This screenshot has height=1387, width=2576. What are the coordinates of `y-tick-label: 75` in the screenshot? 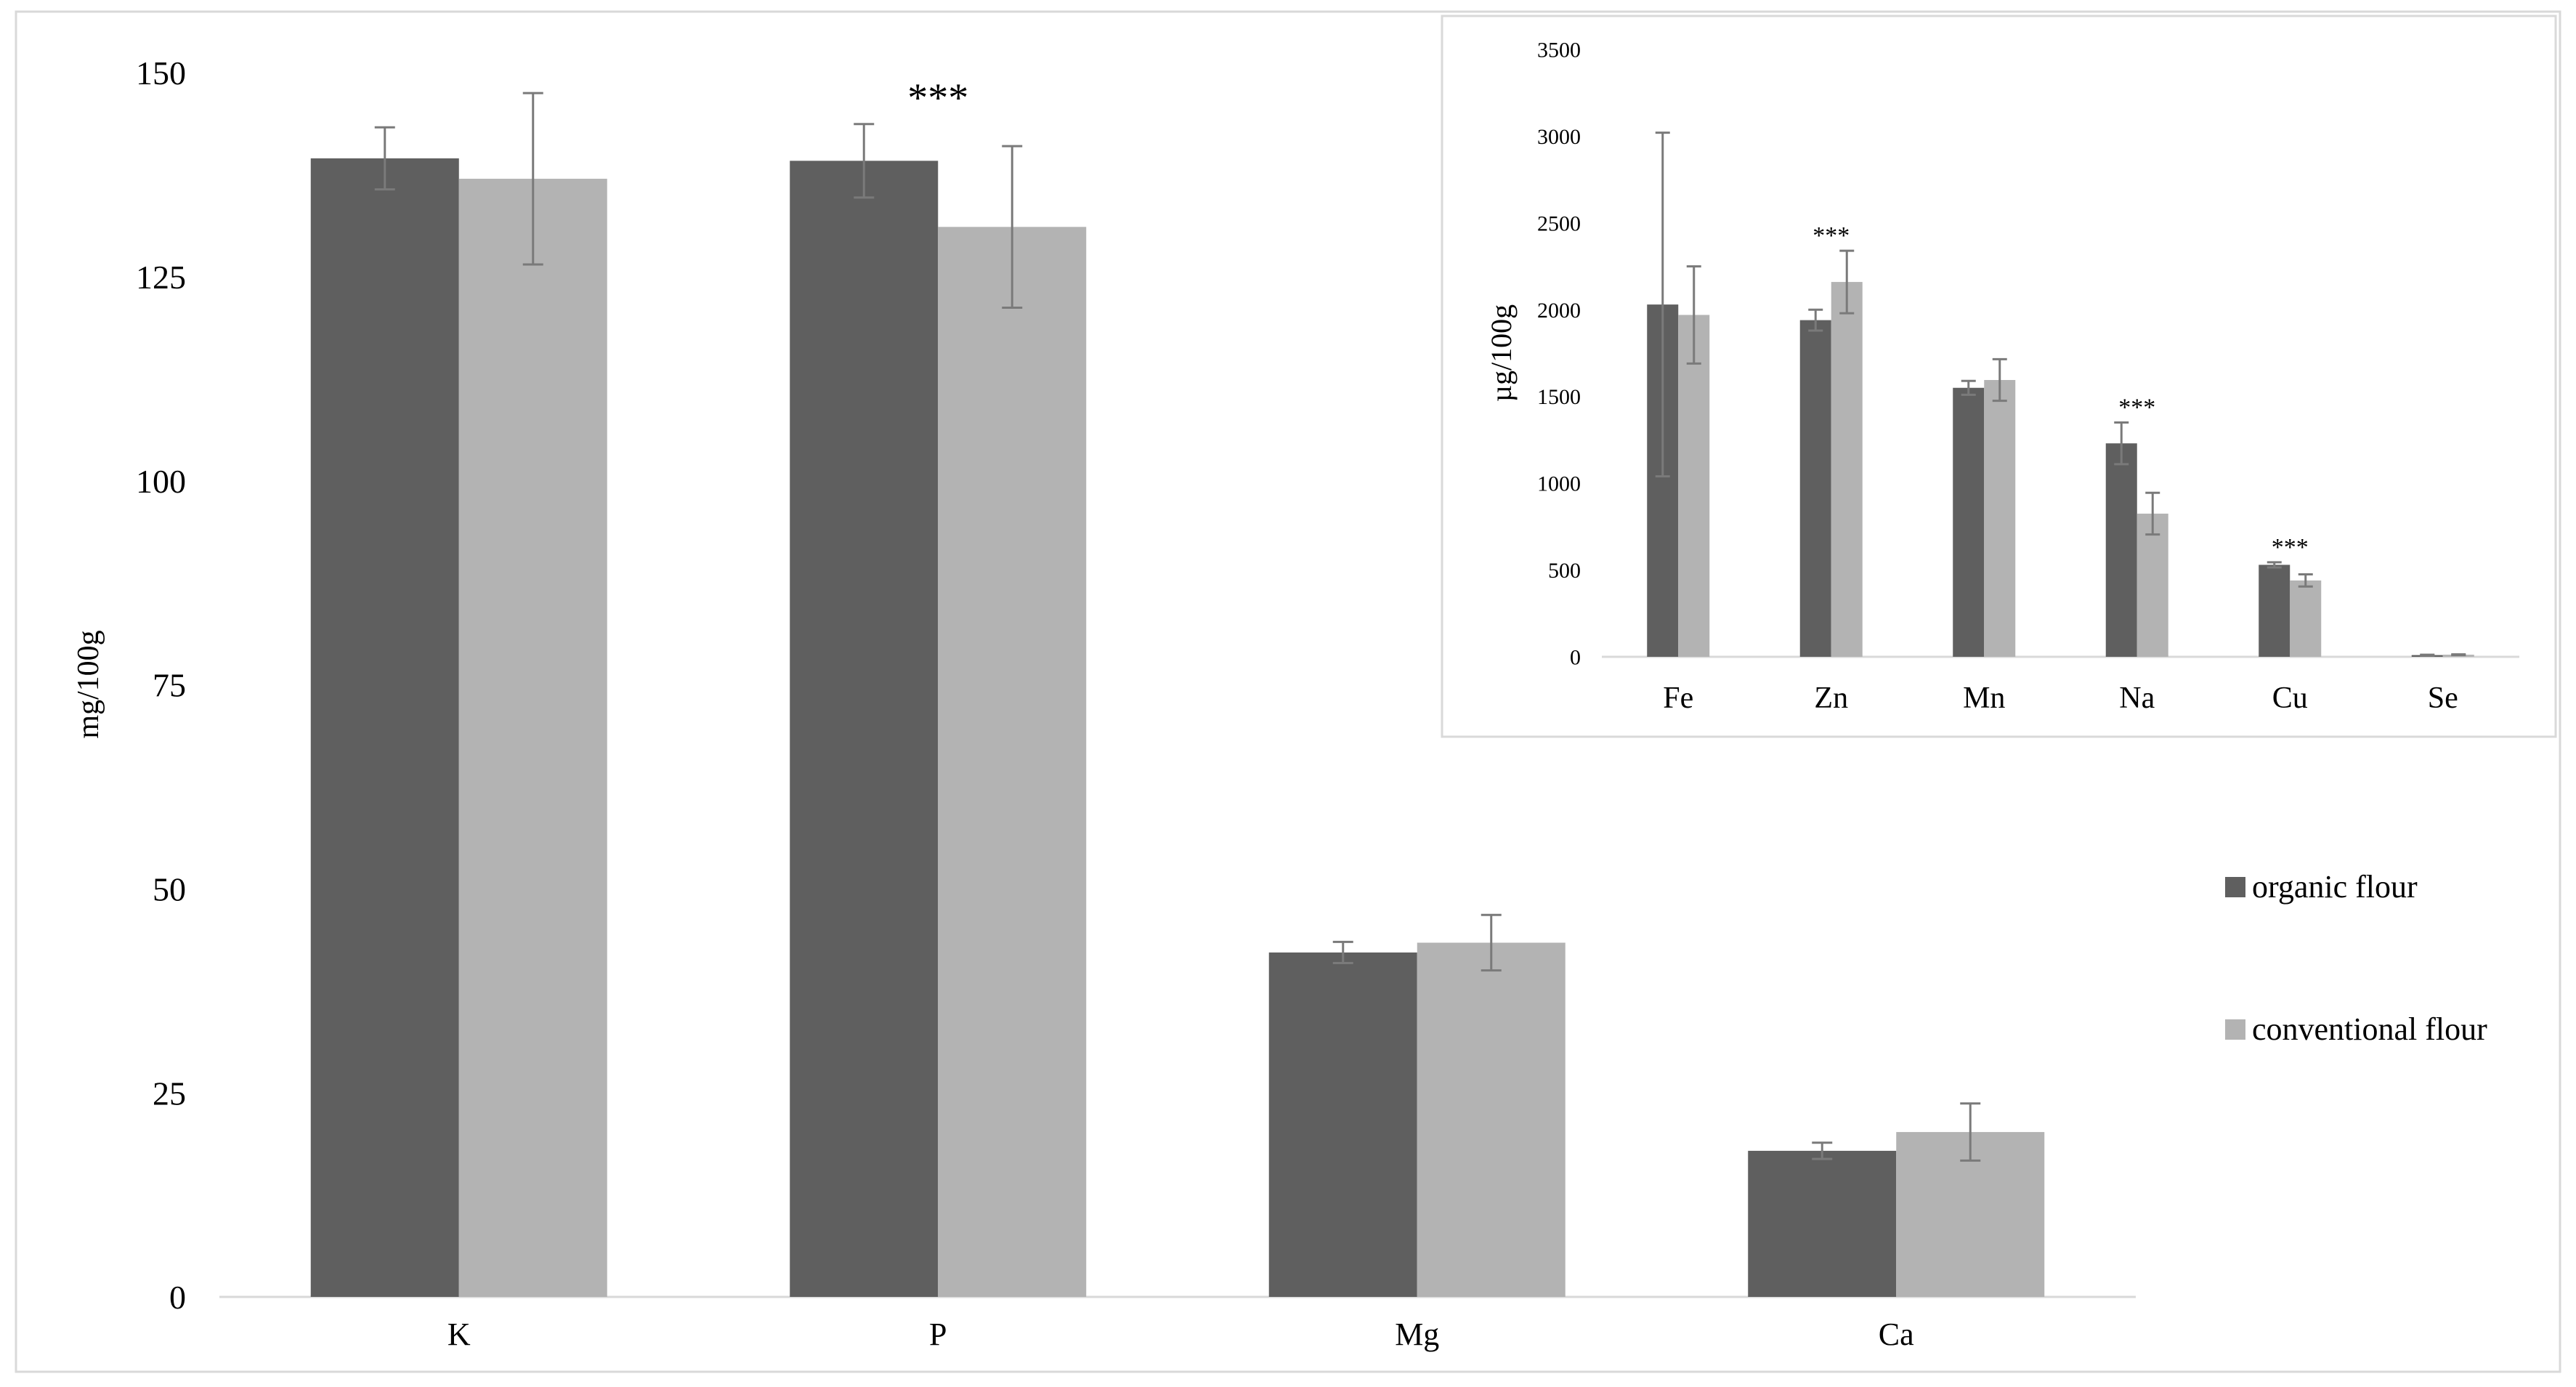 It's located at (169, 685).